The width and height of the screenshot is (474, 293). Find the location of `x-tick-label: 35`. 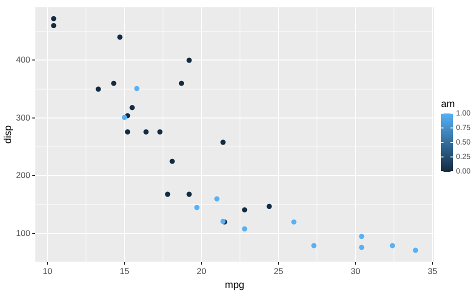

x-tick-label: 35 is located at coordinates (433, 271).